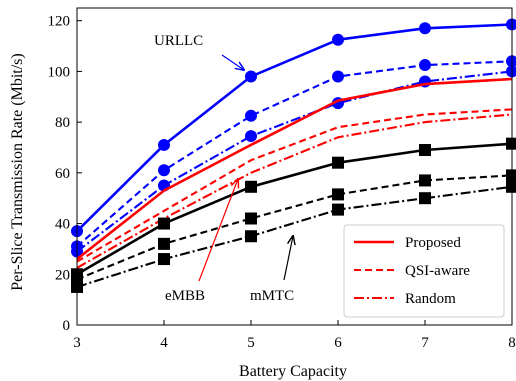  Describe the element at coordinates (425, 343) in the screenshot. I see `x-tick-label: 7` at that location.